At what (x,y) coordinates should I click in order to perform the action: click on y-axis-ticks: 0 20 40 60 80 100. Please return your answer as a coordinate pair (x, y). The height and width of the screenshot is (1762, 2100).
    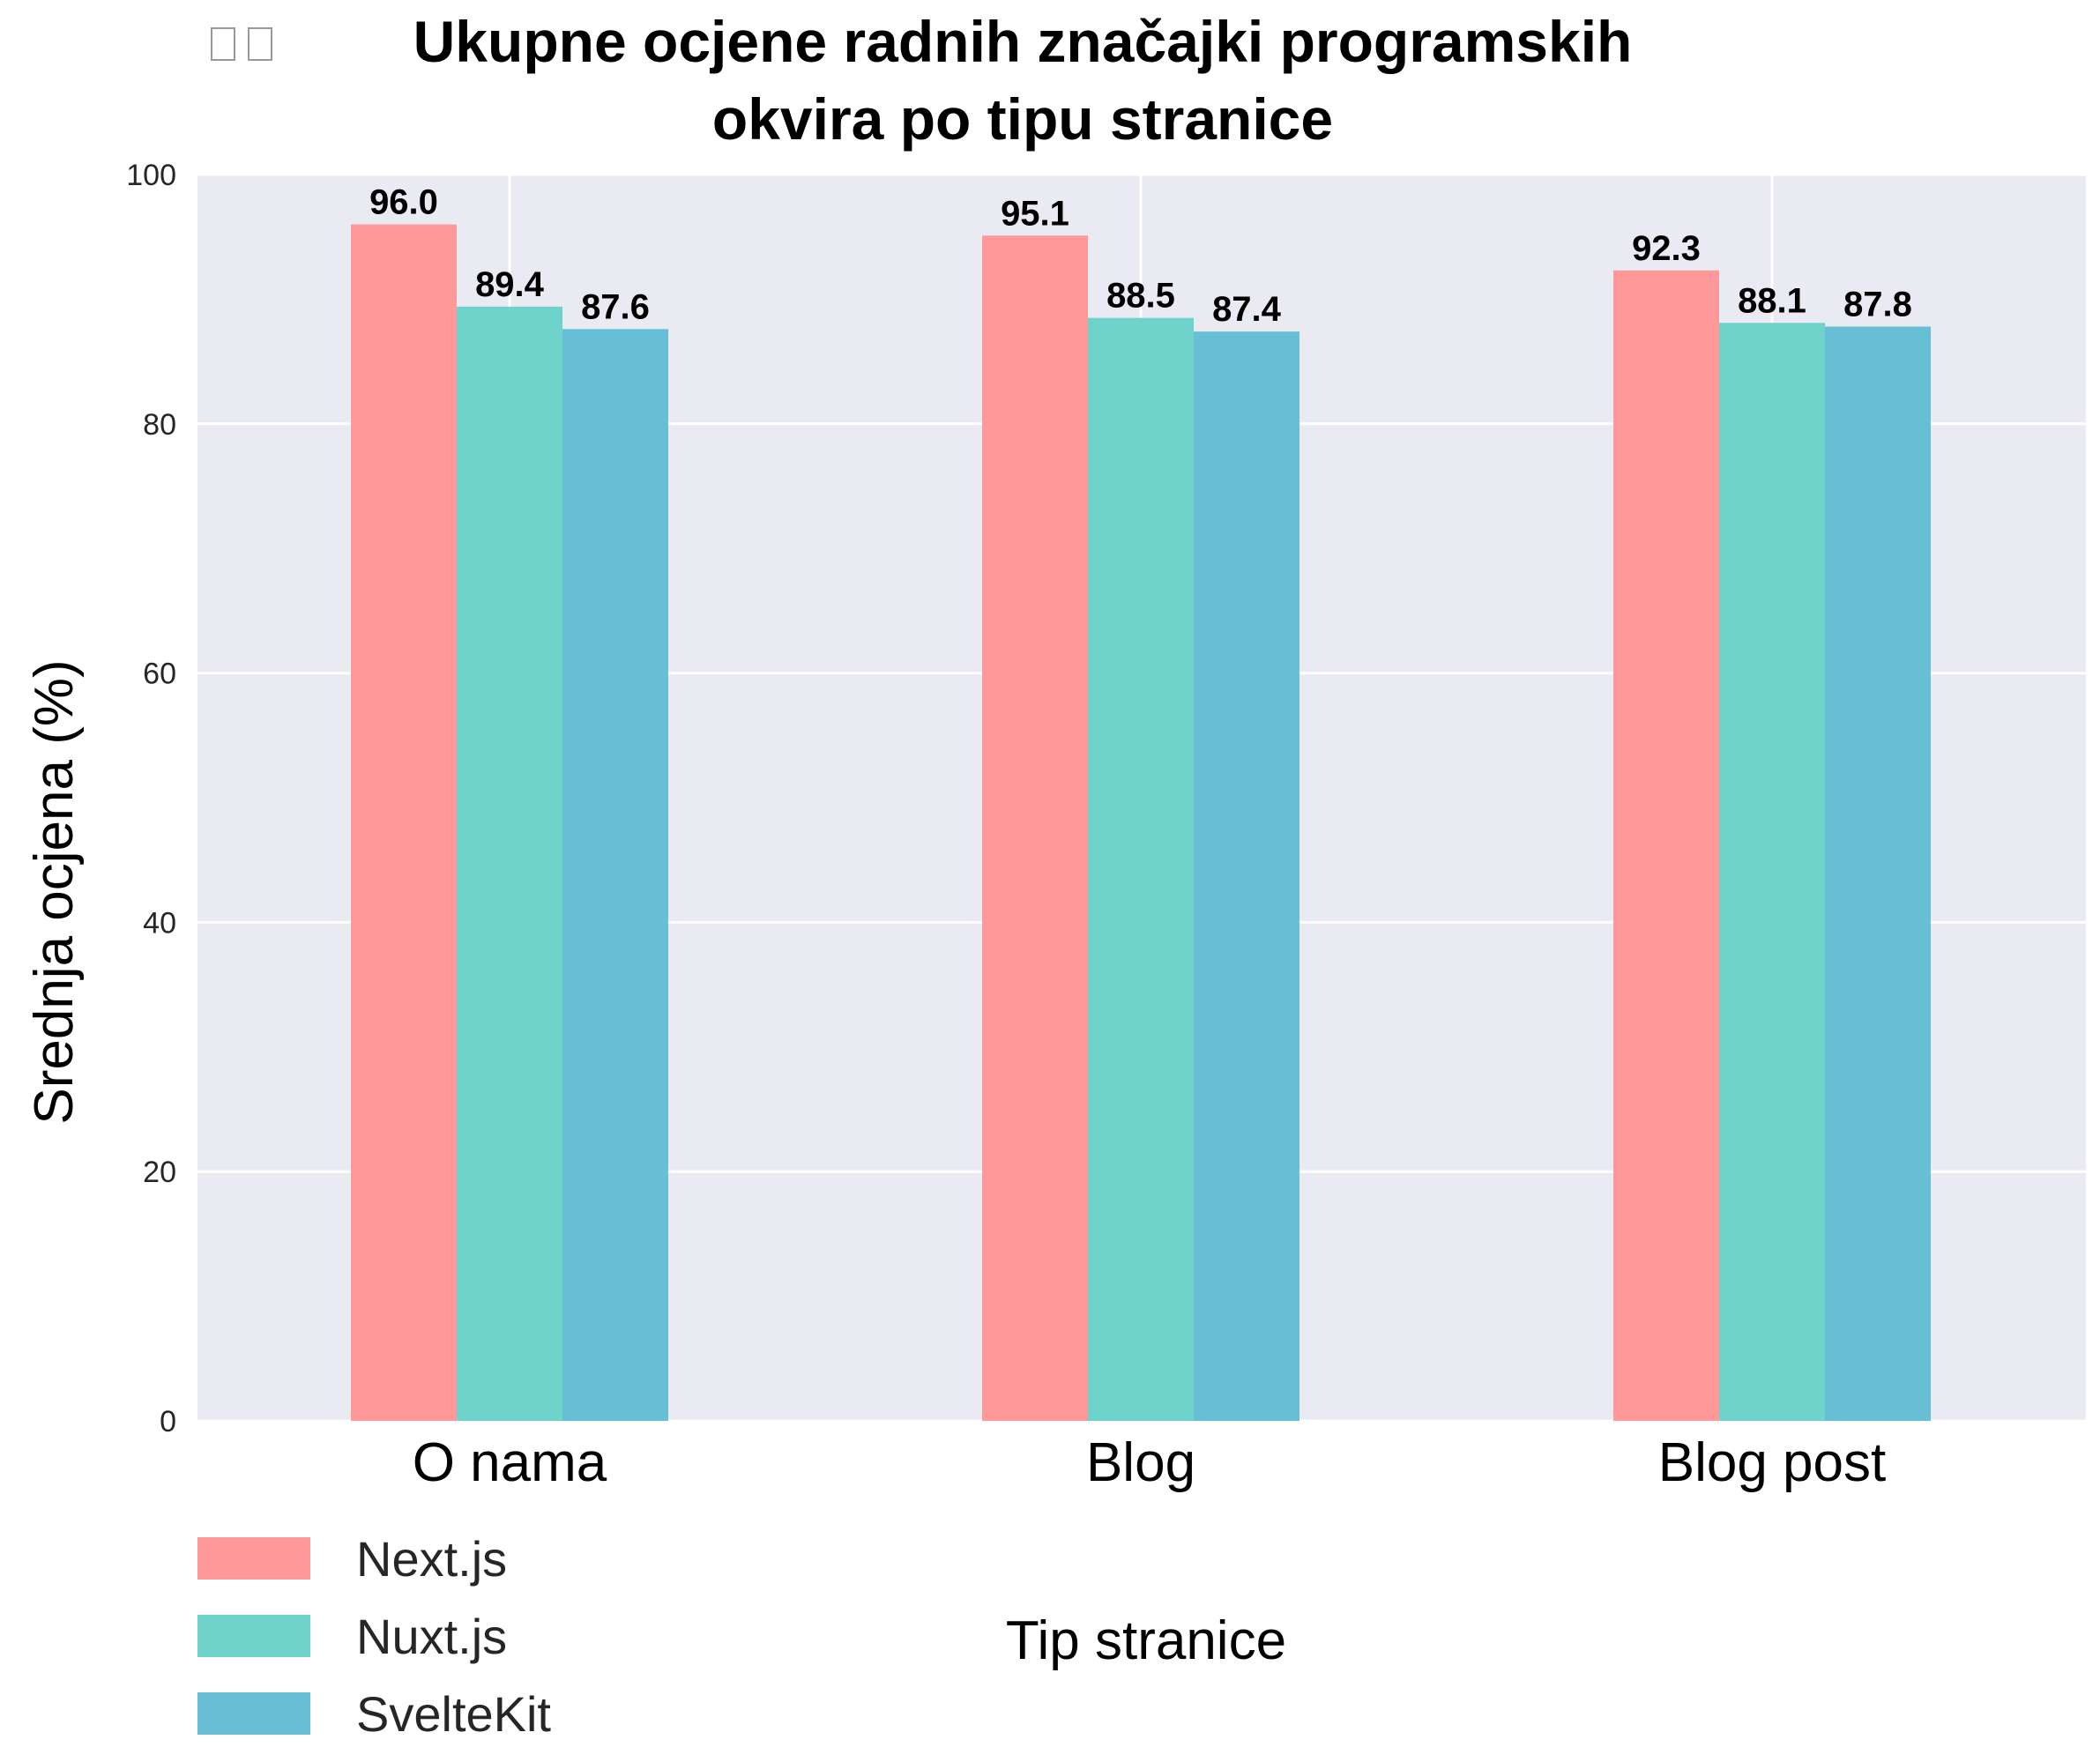
    Looking at the image, I should click on (151, 799).